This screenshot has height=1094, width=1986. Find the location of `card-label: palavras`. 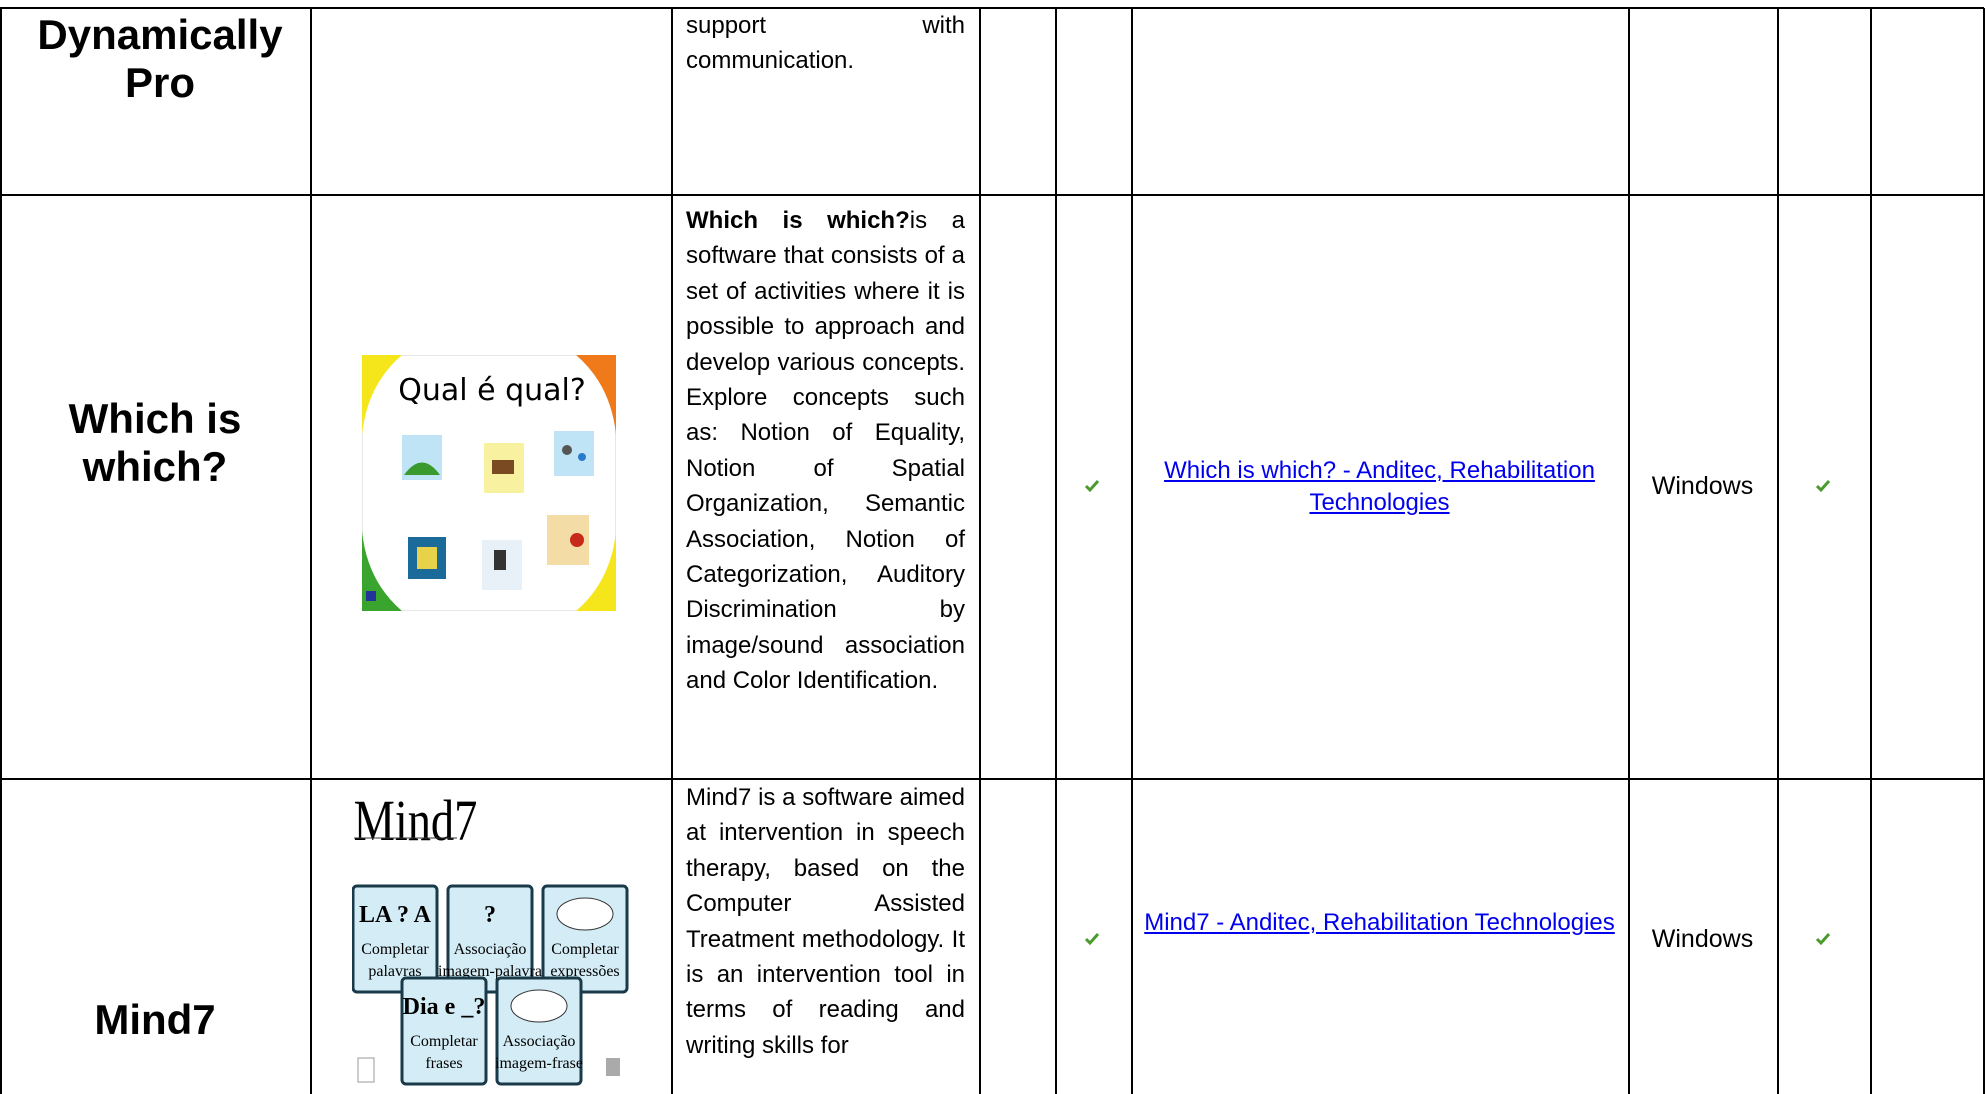

card-label: palavras is located at coordinates (394, 971).